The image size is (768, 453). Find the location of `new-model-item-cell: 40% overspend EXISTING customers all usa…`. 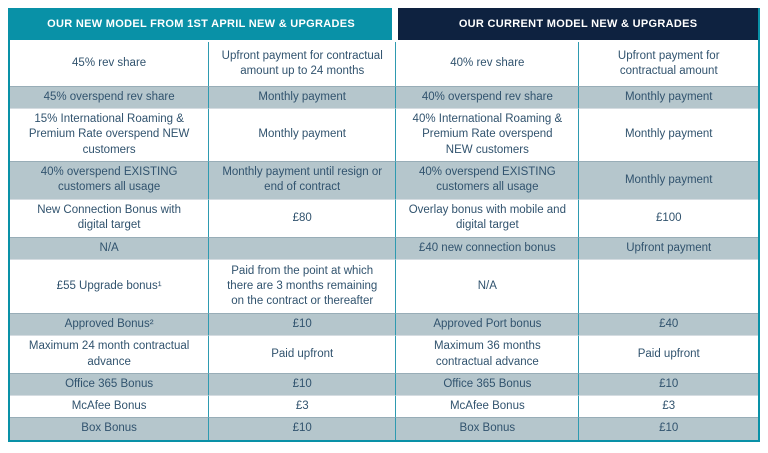

new-model-item-cell: 40% overspend EXISTING customers all usa… is located at coordinates (109, 179).